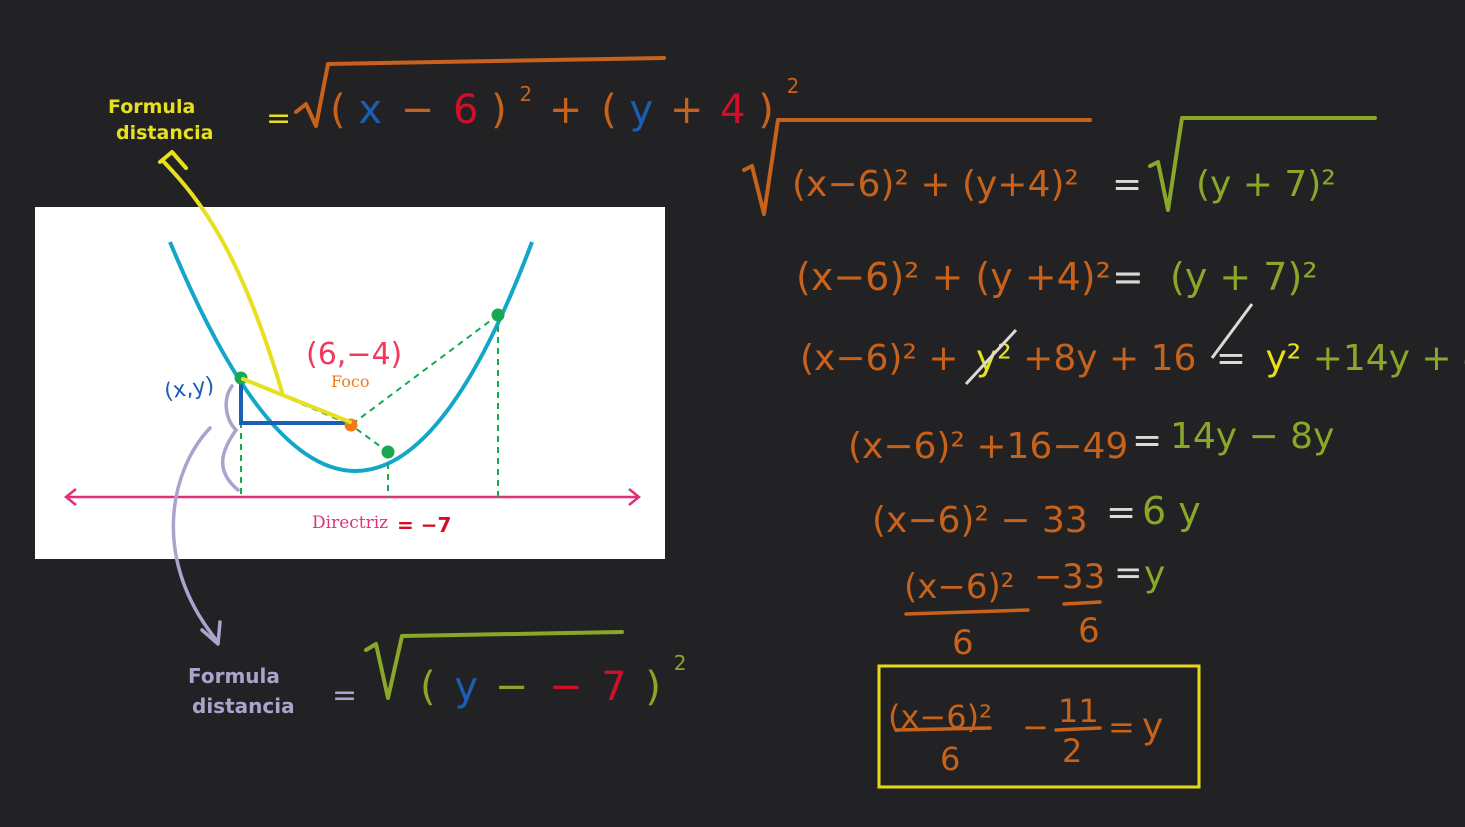  Describe the element at coordinates (959, 587) in the screenshot. I see `derivation-line6-num1: (x−6)²` at that location.